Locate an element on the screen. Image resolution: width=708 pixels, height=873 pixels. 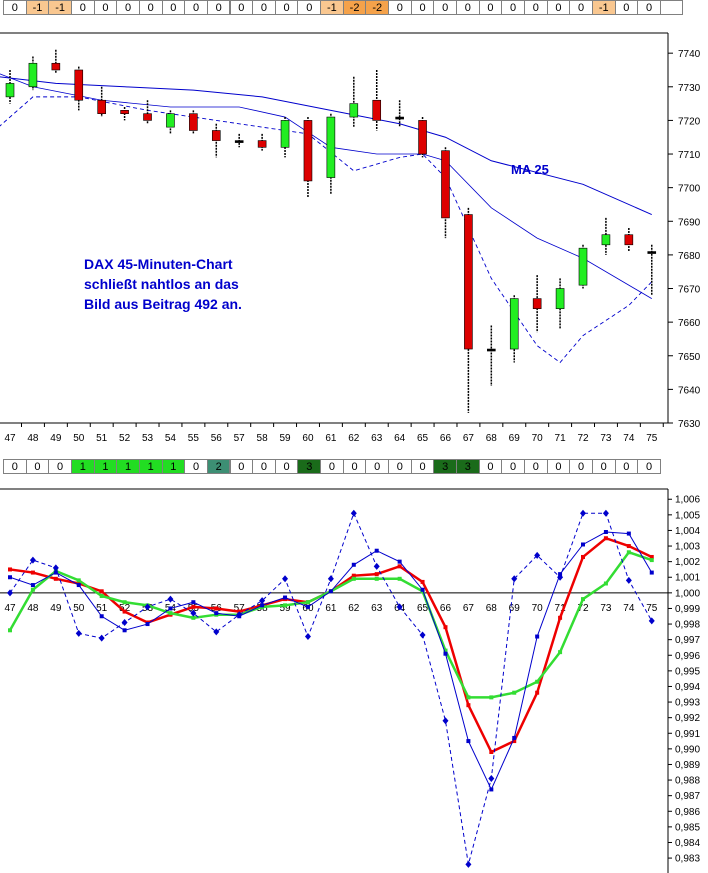
osc-y-tick-label: 0,984 is located at coordinates (687, 843).